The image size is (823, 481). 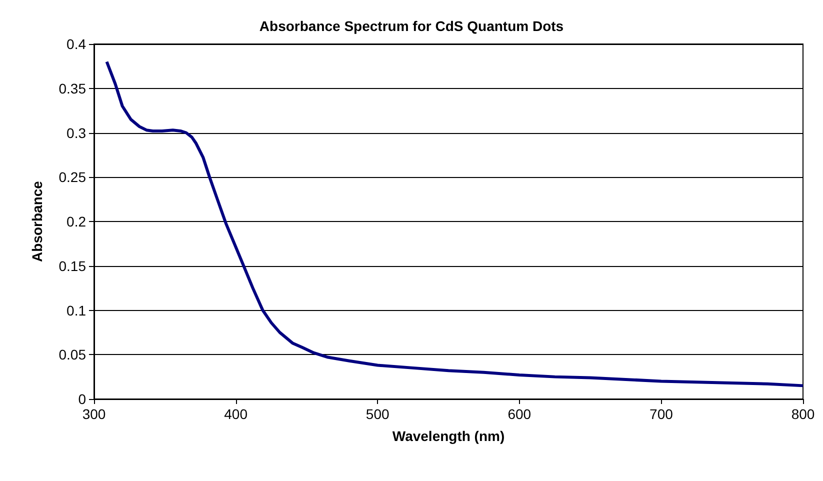 What do you see at coordinates (76, 222) in the screenshot?
I see `y-tick-label: 0.2` at bounding box center [76, 222].